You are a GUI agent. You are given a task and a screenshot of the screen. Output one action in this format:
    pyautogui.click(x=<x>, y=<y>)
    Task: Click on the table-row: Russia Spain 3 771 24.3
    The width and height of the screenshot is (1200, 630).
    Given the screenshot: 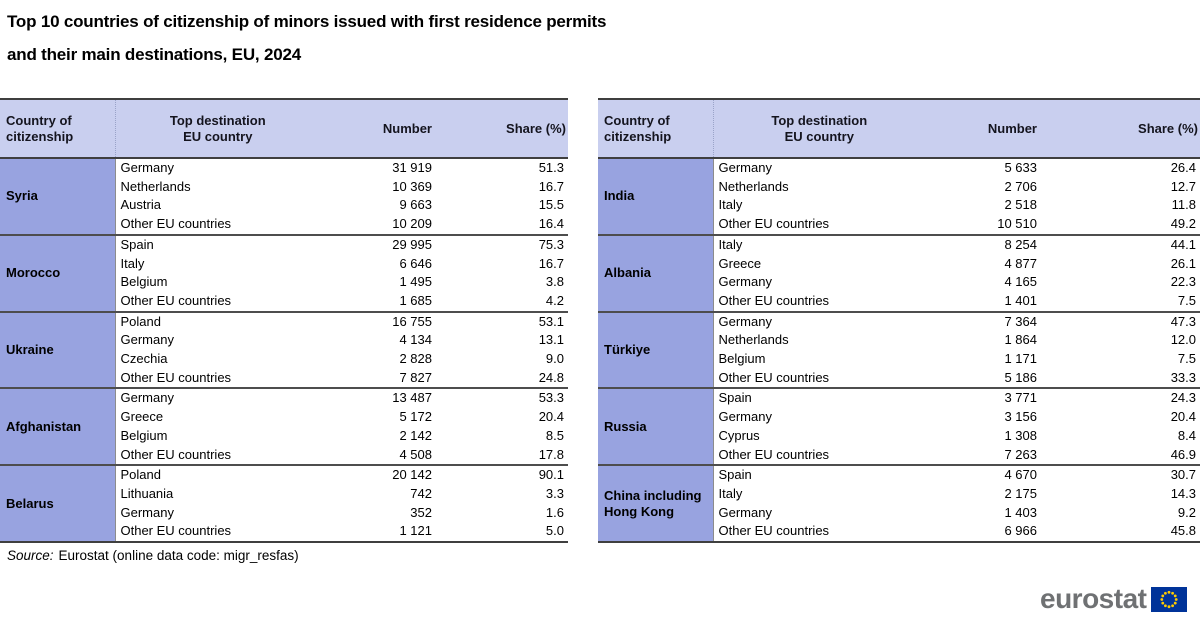 What is the action you would take?
    pyautogui.click(x=899, y=427)
    